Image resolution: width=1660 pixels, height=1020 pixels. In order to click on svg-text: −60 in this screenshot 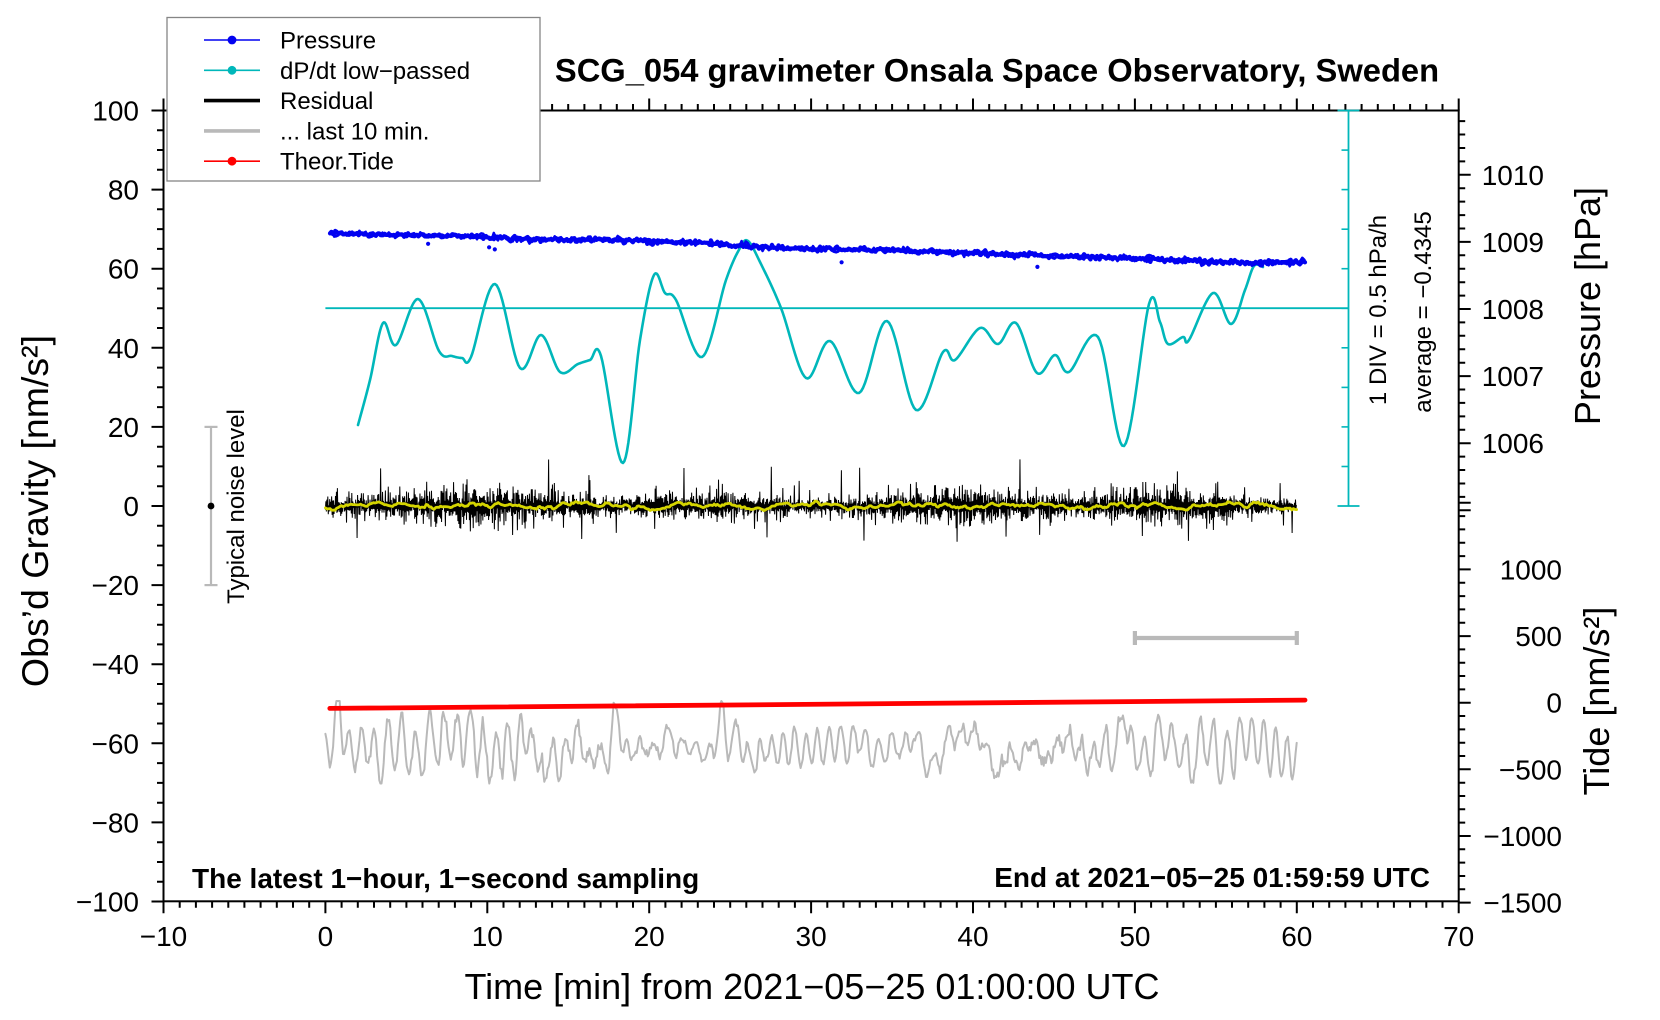, I will do `click(116, 743)`.